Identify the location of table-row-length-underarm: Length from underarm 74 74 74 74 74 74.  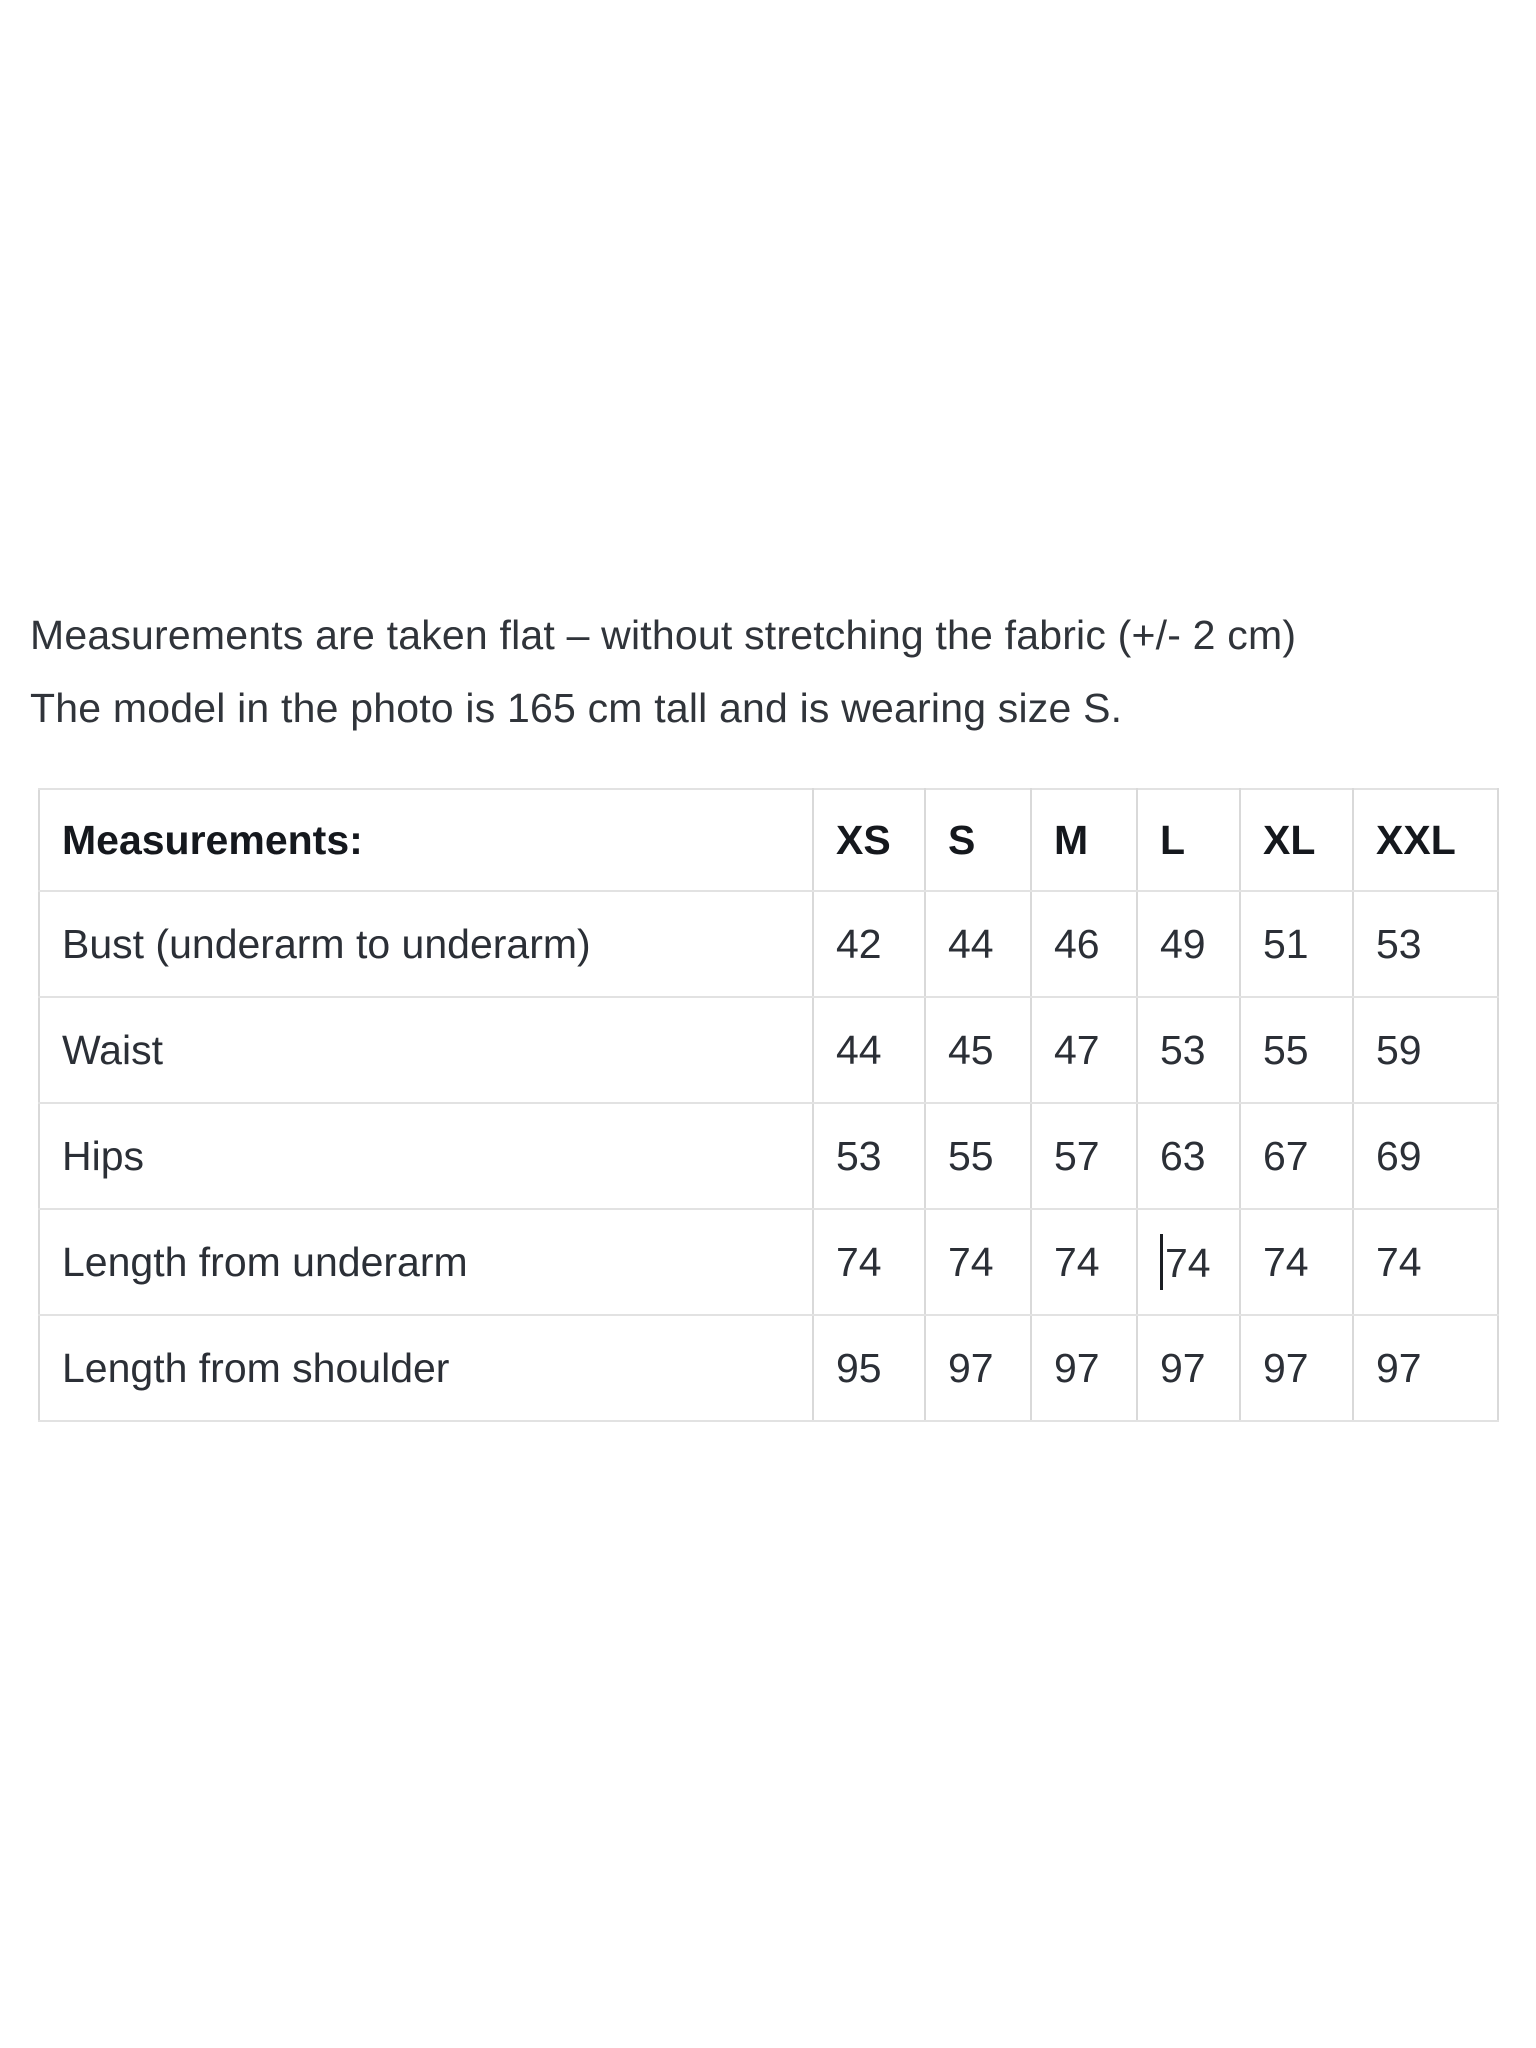
(768, 1262).